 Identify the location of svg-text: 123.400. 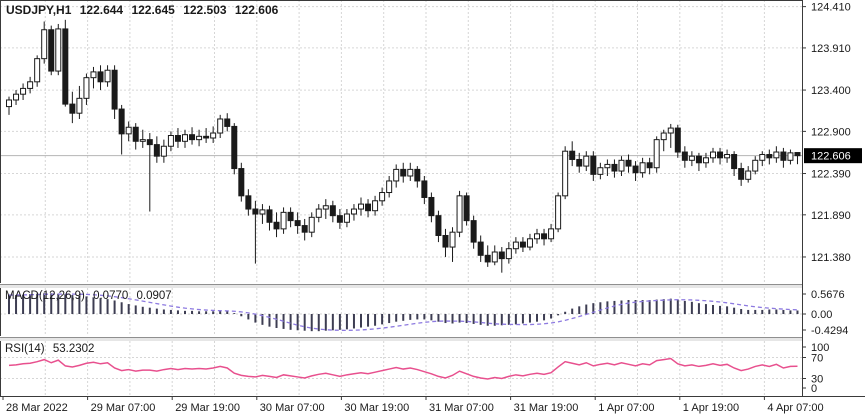
(831, 91).